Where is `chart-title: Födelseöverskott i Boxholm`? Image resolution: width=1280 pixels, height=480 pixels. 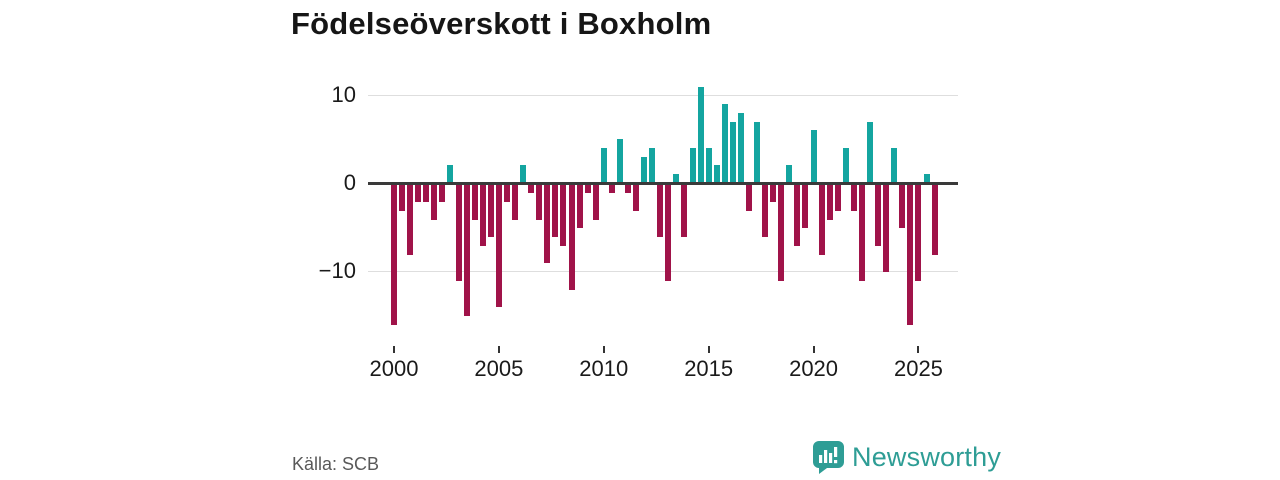 chart-title: Födelseöverskott i Boxholm is located at coordinates (501, 23).